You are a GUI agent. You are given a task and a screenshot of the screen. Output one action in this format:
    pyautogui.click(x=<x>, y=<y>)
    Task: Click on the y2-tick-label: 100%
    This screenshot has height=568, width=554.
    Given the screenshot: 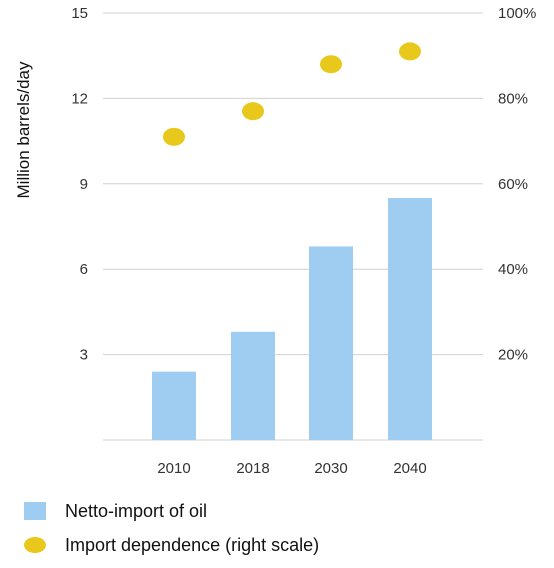 What is the action you would take?
    pyautogui.click(x=517, y=13)
    